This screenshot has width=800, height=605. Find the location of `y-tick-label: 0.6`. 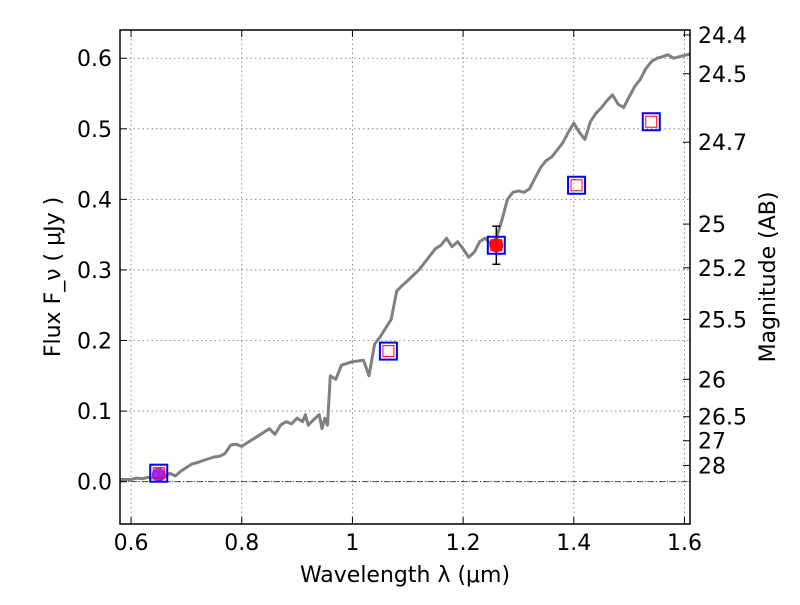

y-tick-label: 0.6 is located at coordinates (94, 59).